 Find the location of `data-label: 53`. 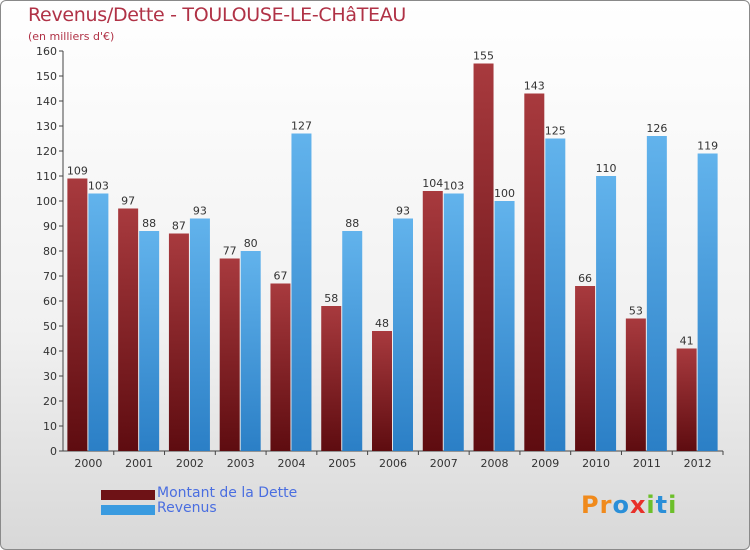

data-label: 53 is located at coordinates (636, 311).